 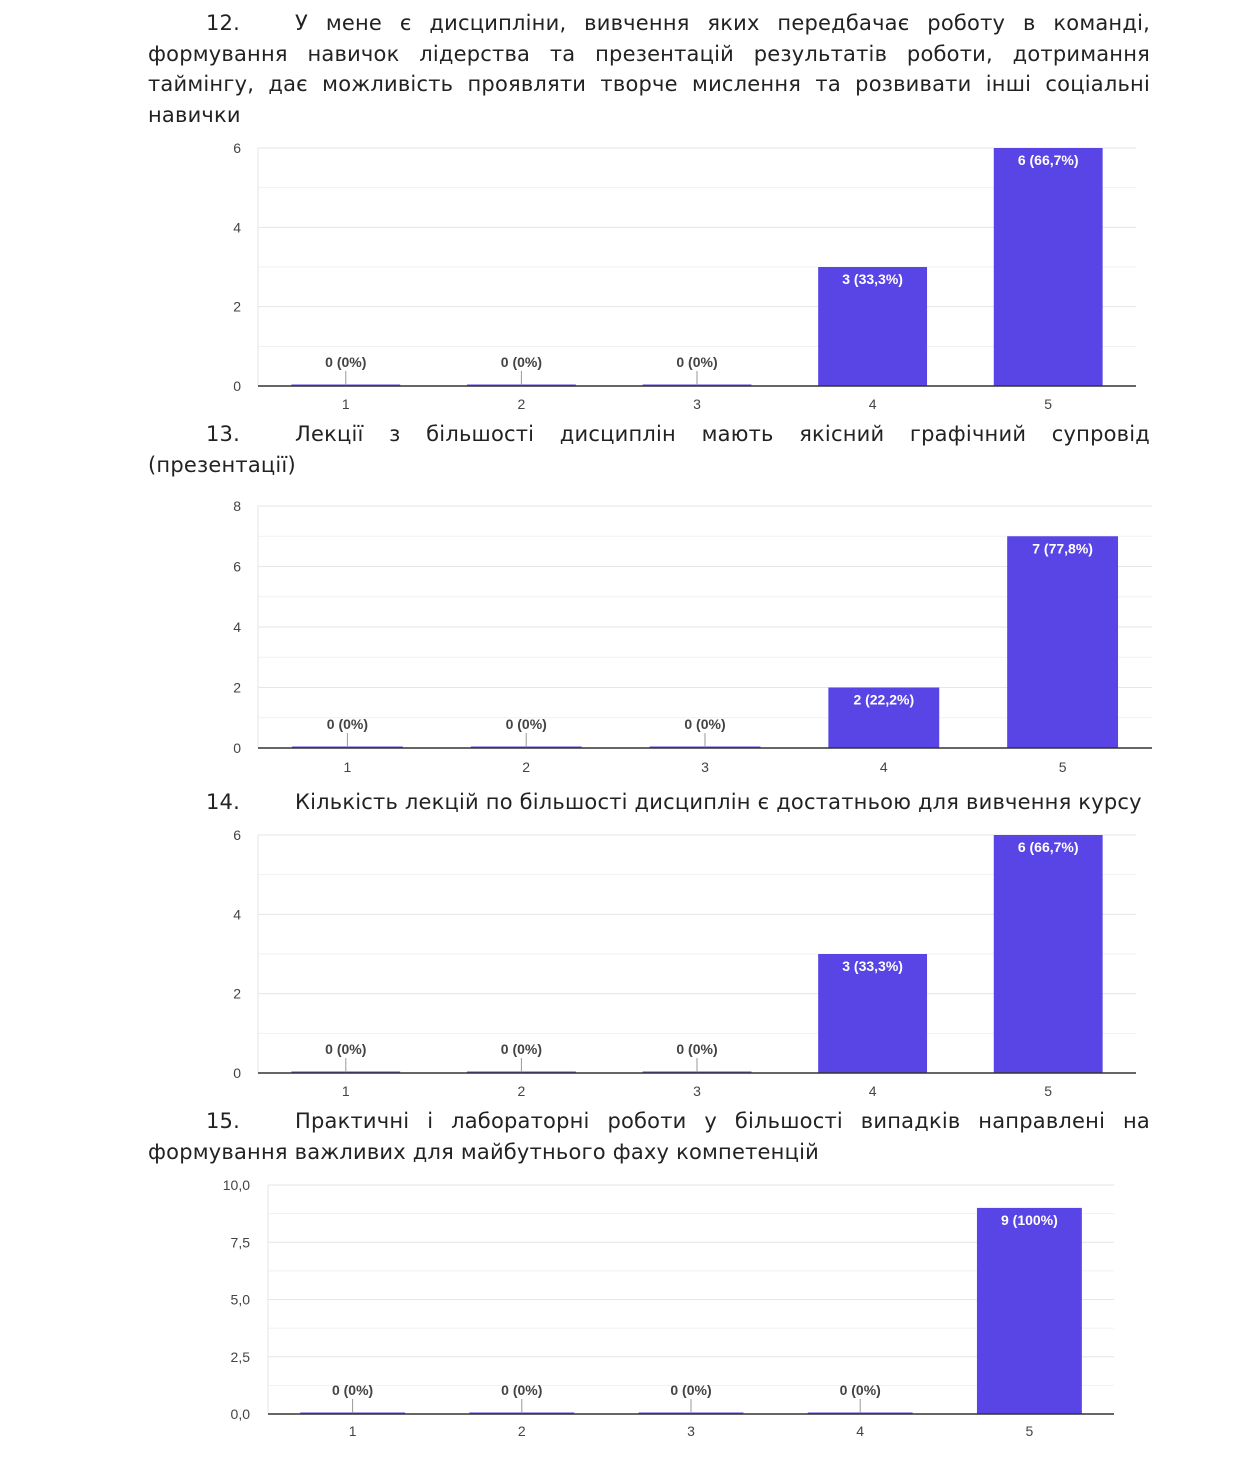 What do you see at coordinates (883, 700) in the screenshot?
I see `data-label: 2 (22,2%)` at bounding box center [883, 700].